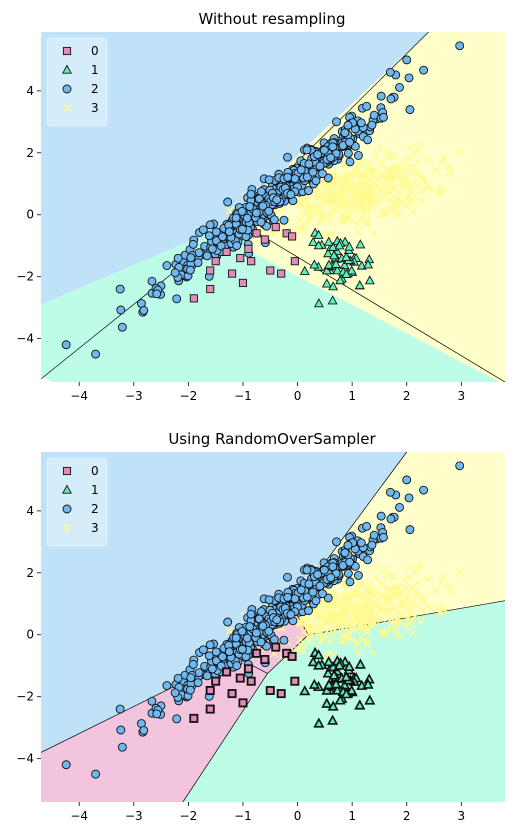 The image size is (515, 836). I want to click on chart-title: Without resampling, so click(272, 19).